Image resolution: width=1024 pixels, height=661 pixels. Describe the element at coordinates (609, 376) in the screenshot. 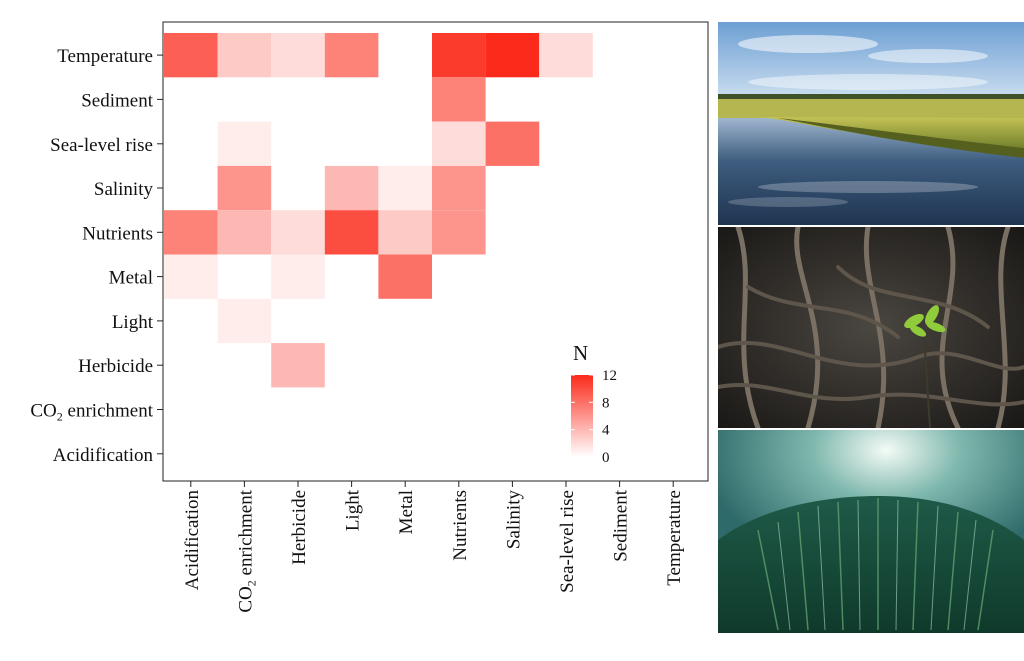

I see `legend-tick-label: 12` at that location.